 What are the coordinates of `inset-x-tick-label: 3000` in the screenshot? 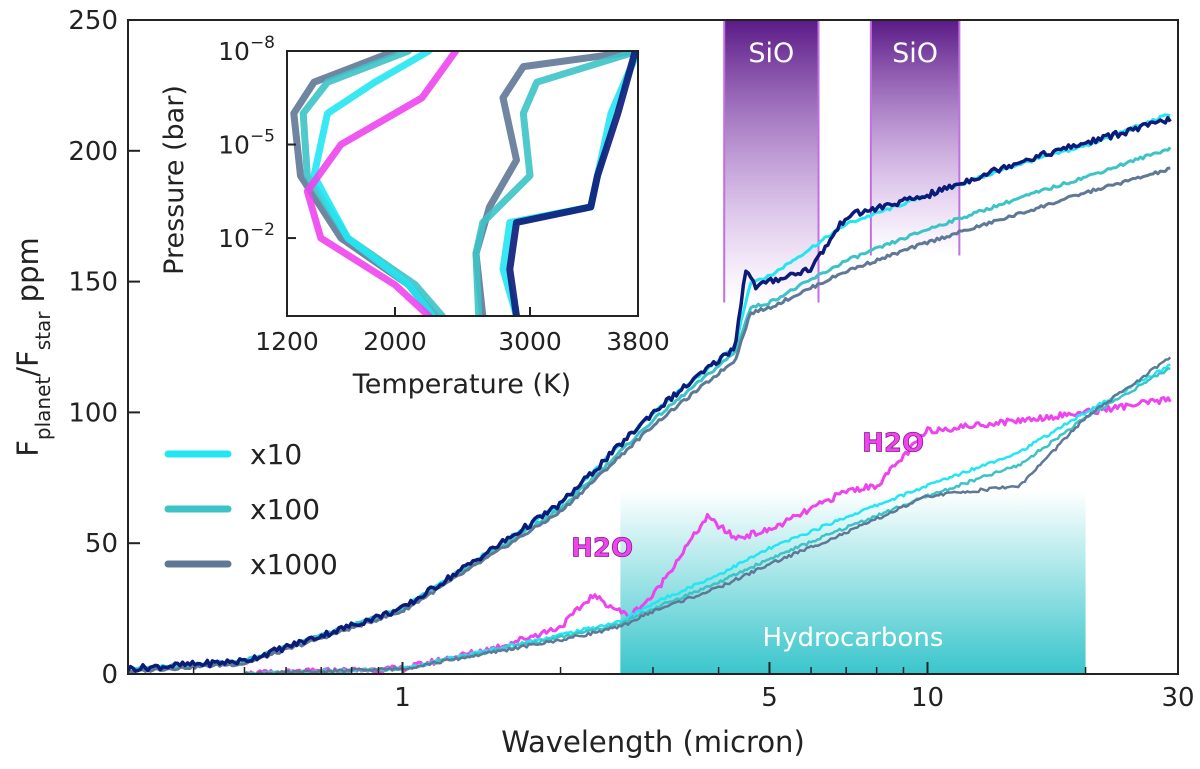 It's located at (530, 341).